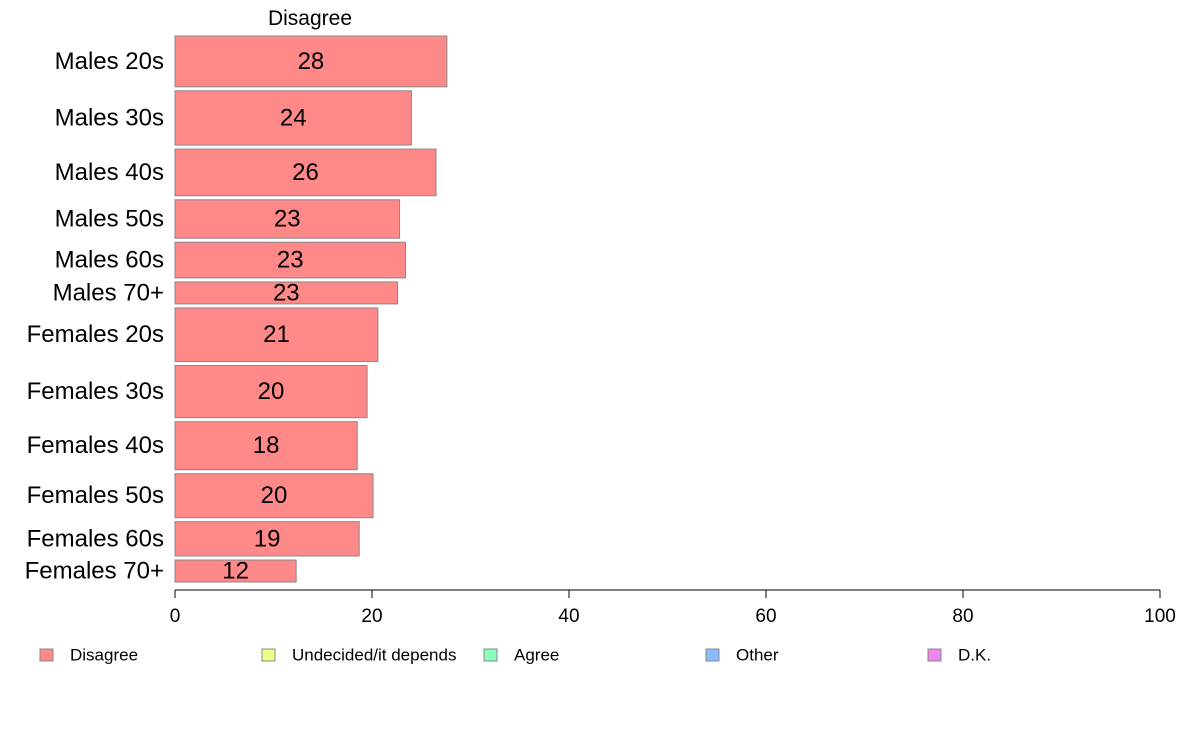 This screenshot has height=736, width=1188. Describe the element at coordinates (104, 655) in the screenshot. I see `legend-label-disagree: Disagree` at that location.